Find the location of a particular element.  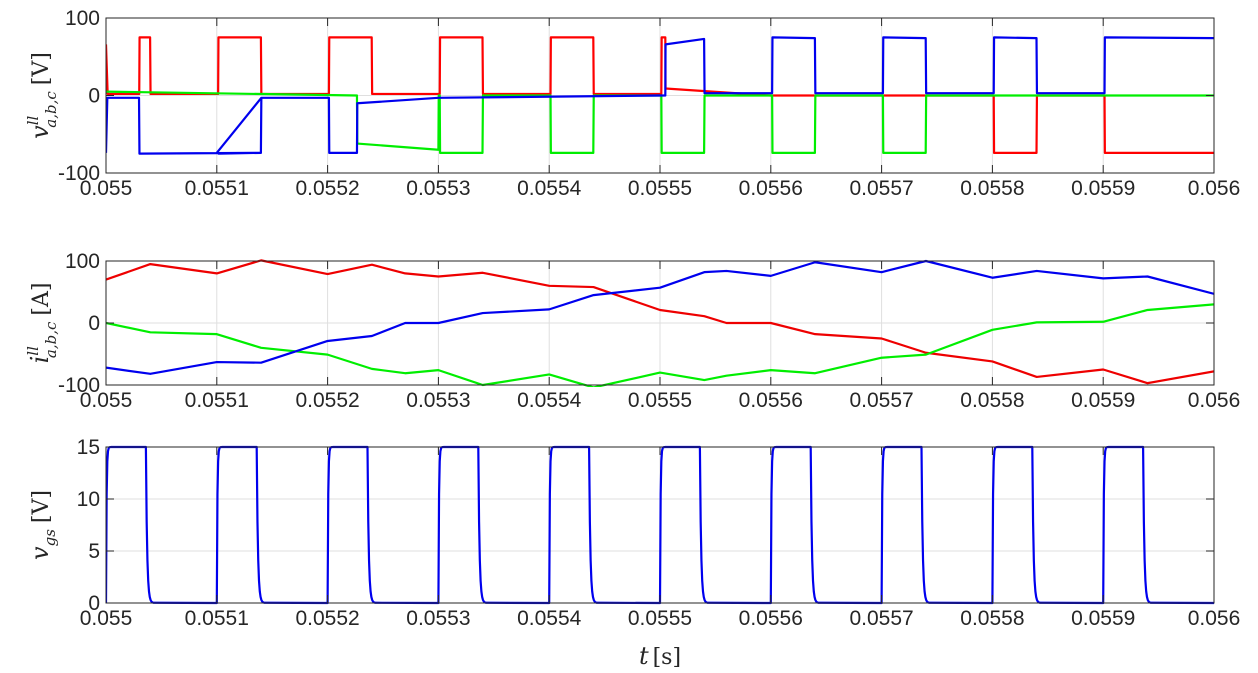

voltage-x-tick-label: 0.0557 is located at coordinates (881, 188).